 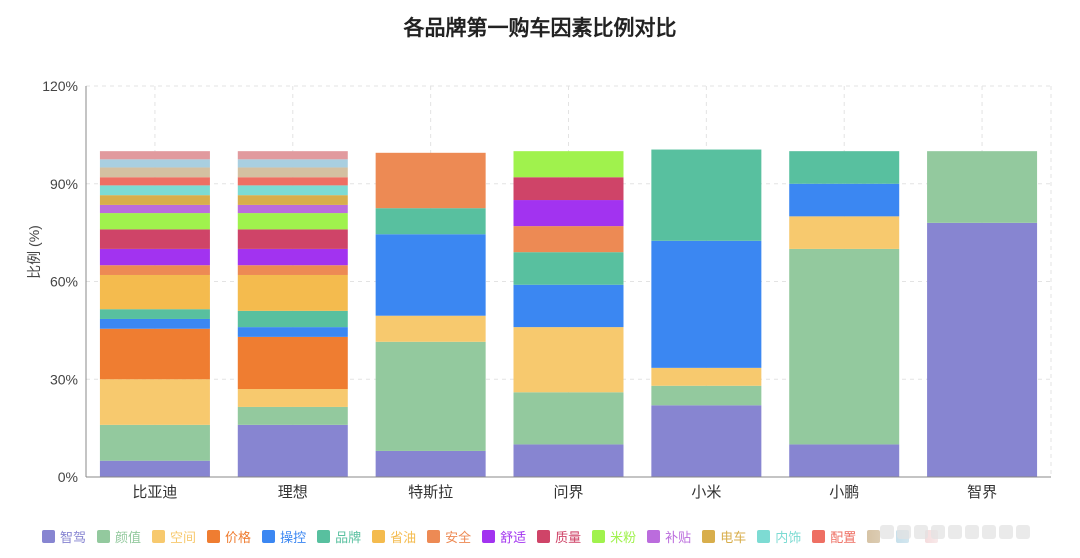 I want to click on legend-item: 电车, so click(x=724, y=536).